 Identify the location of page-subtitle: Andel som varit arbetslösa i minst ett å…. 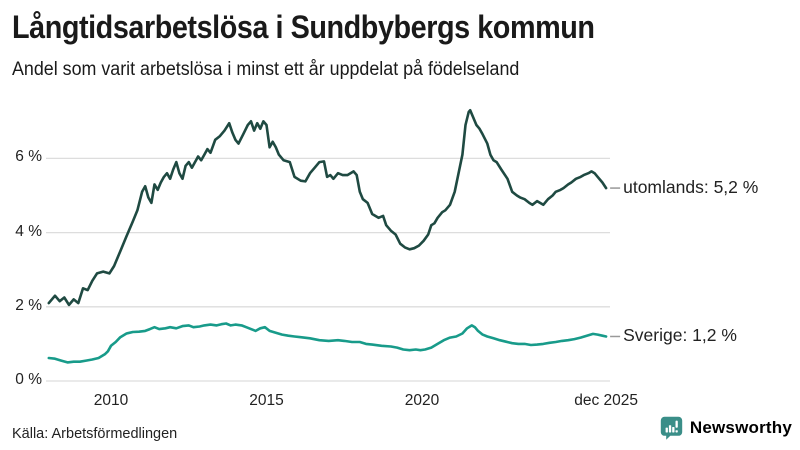
(266, 69).